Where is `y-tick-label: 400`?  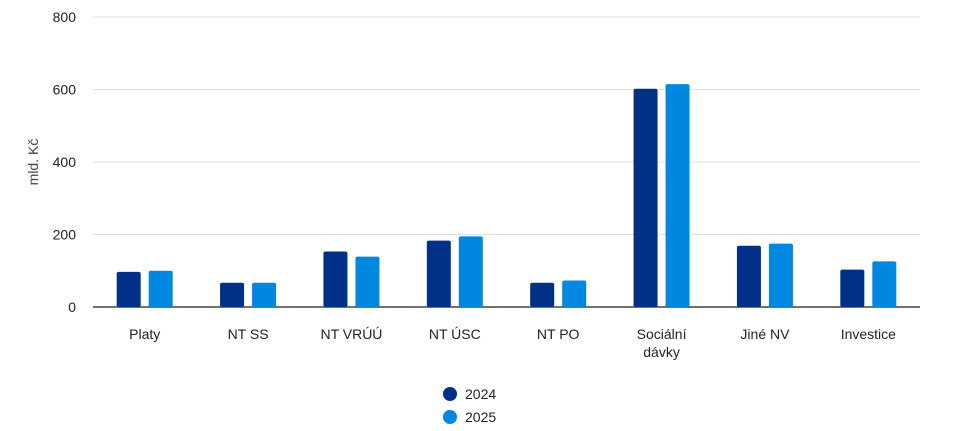
y-tick-label: 400 is located at coordinates (65, 162).